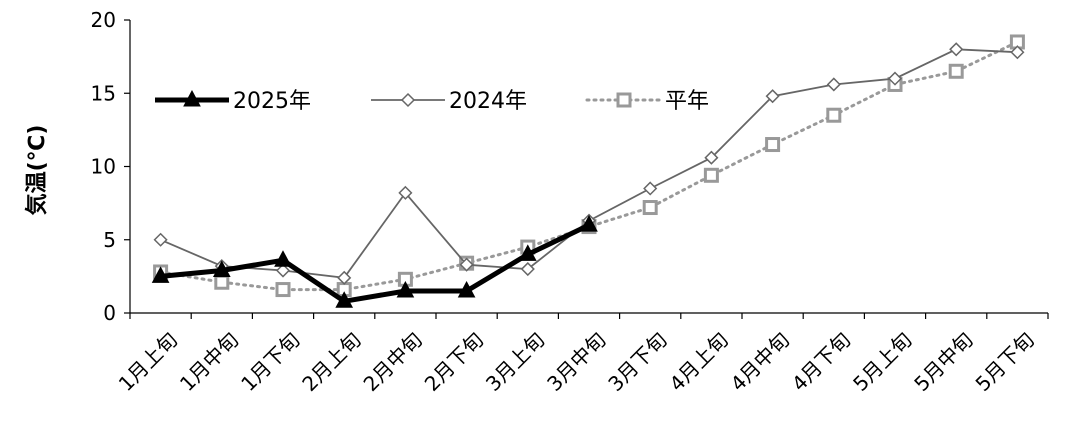  Describe the element at coordinates (270, 362) in the screenshot. I see `x-tick-label: 1月下旬` at that location.